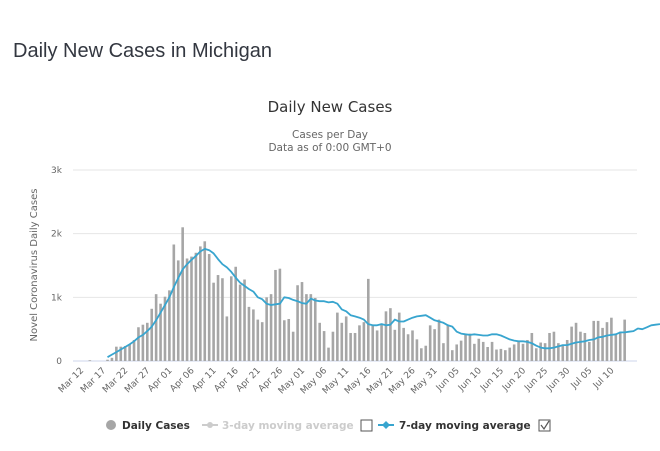 The image size is (660, 451). Describe the element at coordinates (454, 426) in the screenshot. I see `legend-item-7-day: 7-day moving average` at that location.